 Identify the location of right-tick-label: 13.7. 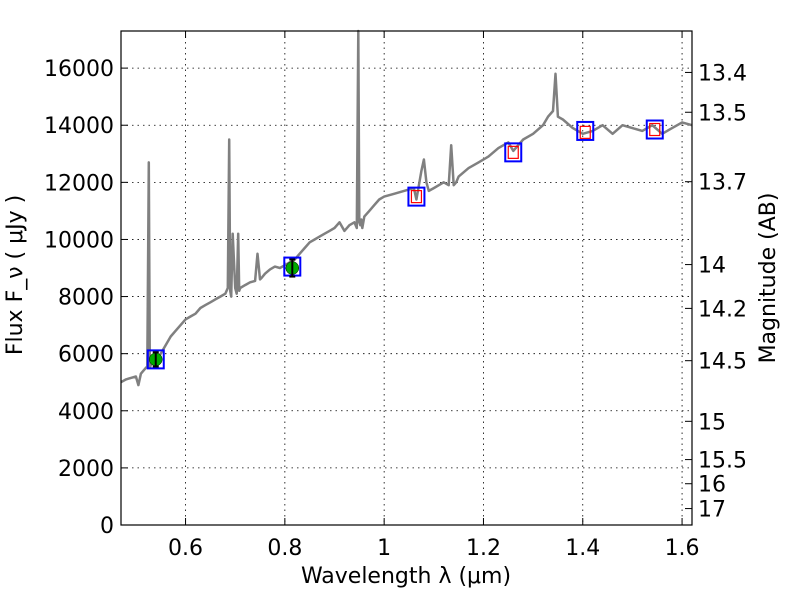
(722, 183).